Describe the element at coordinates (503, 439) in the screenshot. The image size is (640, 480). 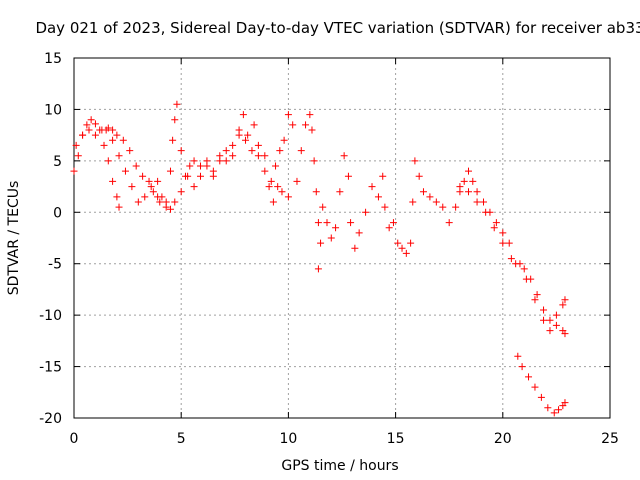
I see `x-tick-label: 20` at that location.